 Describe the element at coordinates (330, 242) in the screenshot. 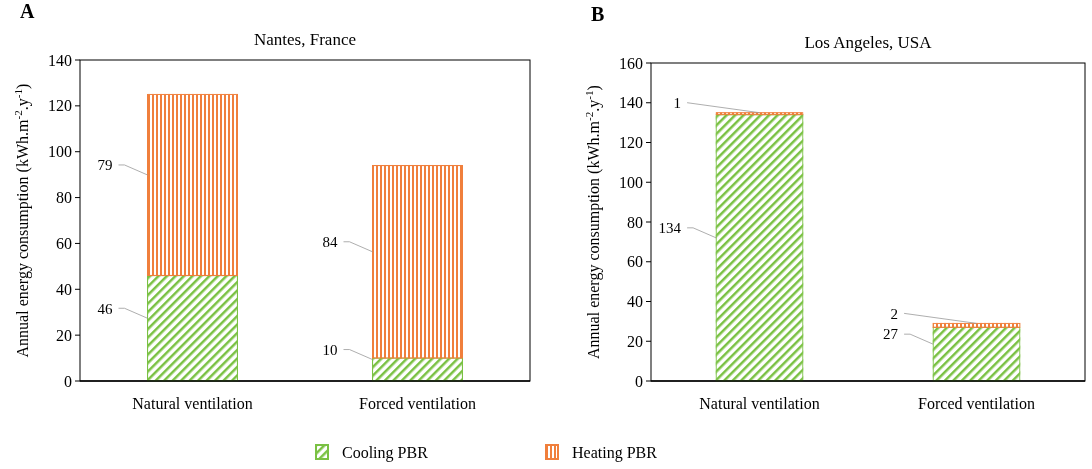

I see `data-label: 84` at that location.